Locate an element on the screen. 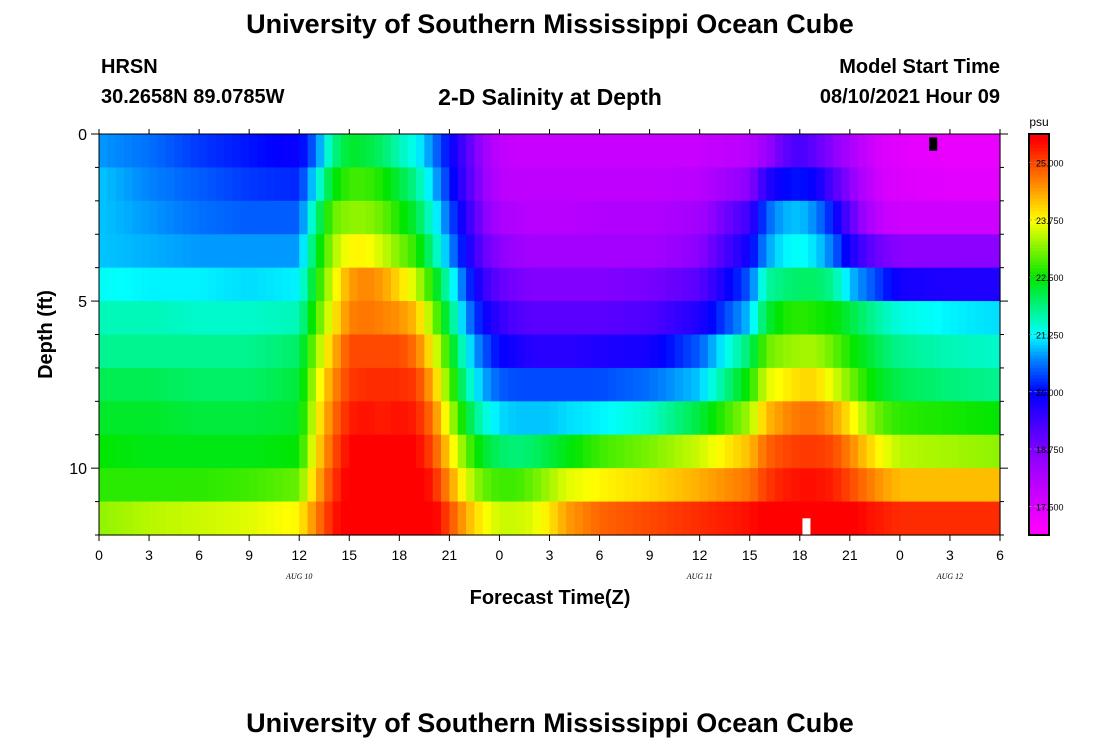  y-tick-label: 5 is located at coordinates (82, 302).